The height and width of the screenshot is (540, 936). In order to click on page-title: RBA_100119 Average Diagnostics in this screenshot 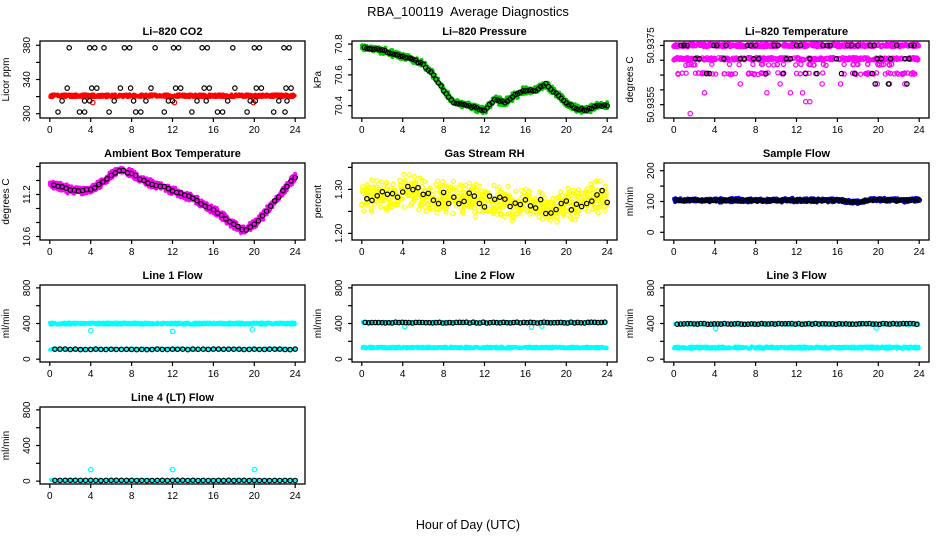, I will do `click(468, 11)`.